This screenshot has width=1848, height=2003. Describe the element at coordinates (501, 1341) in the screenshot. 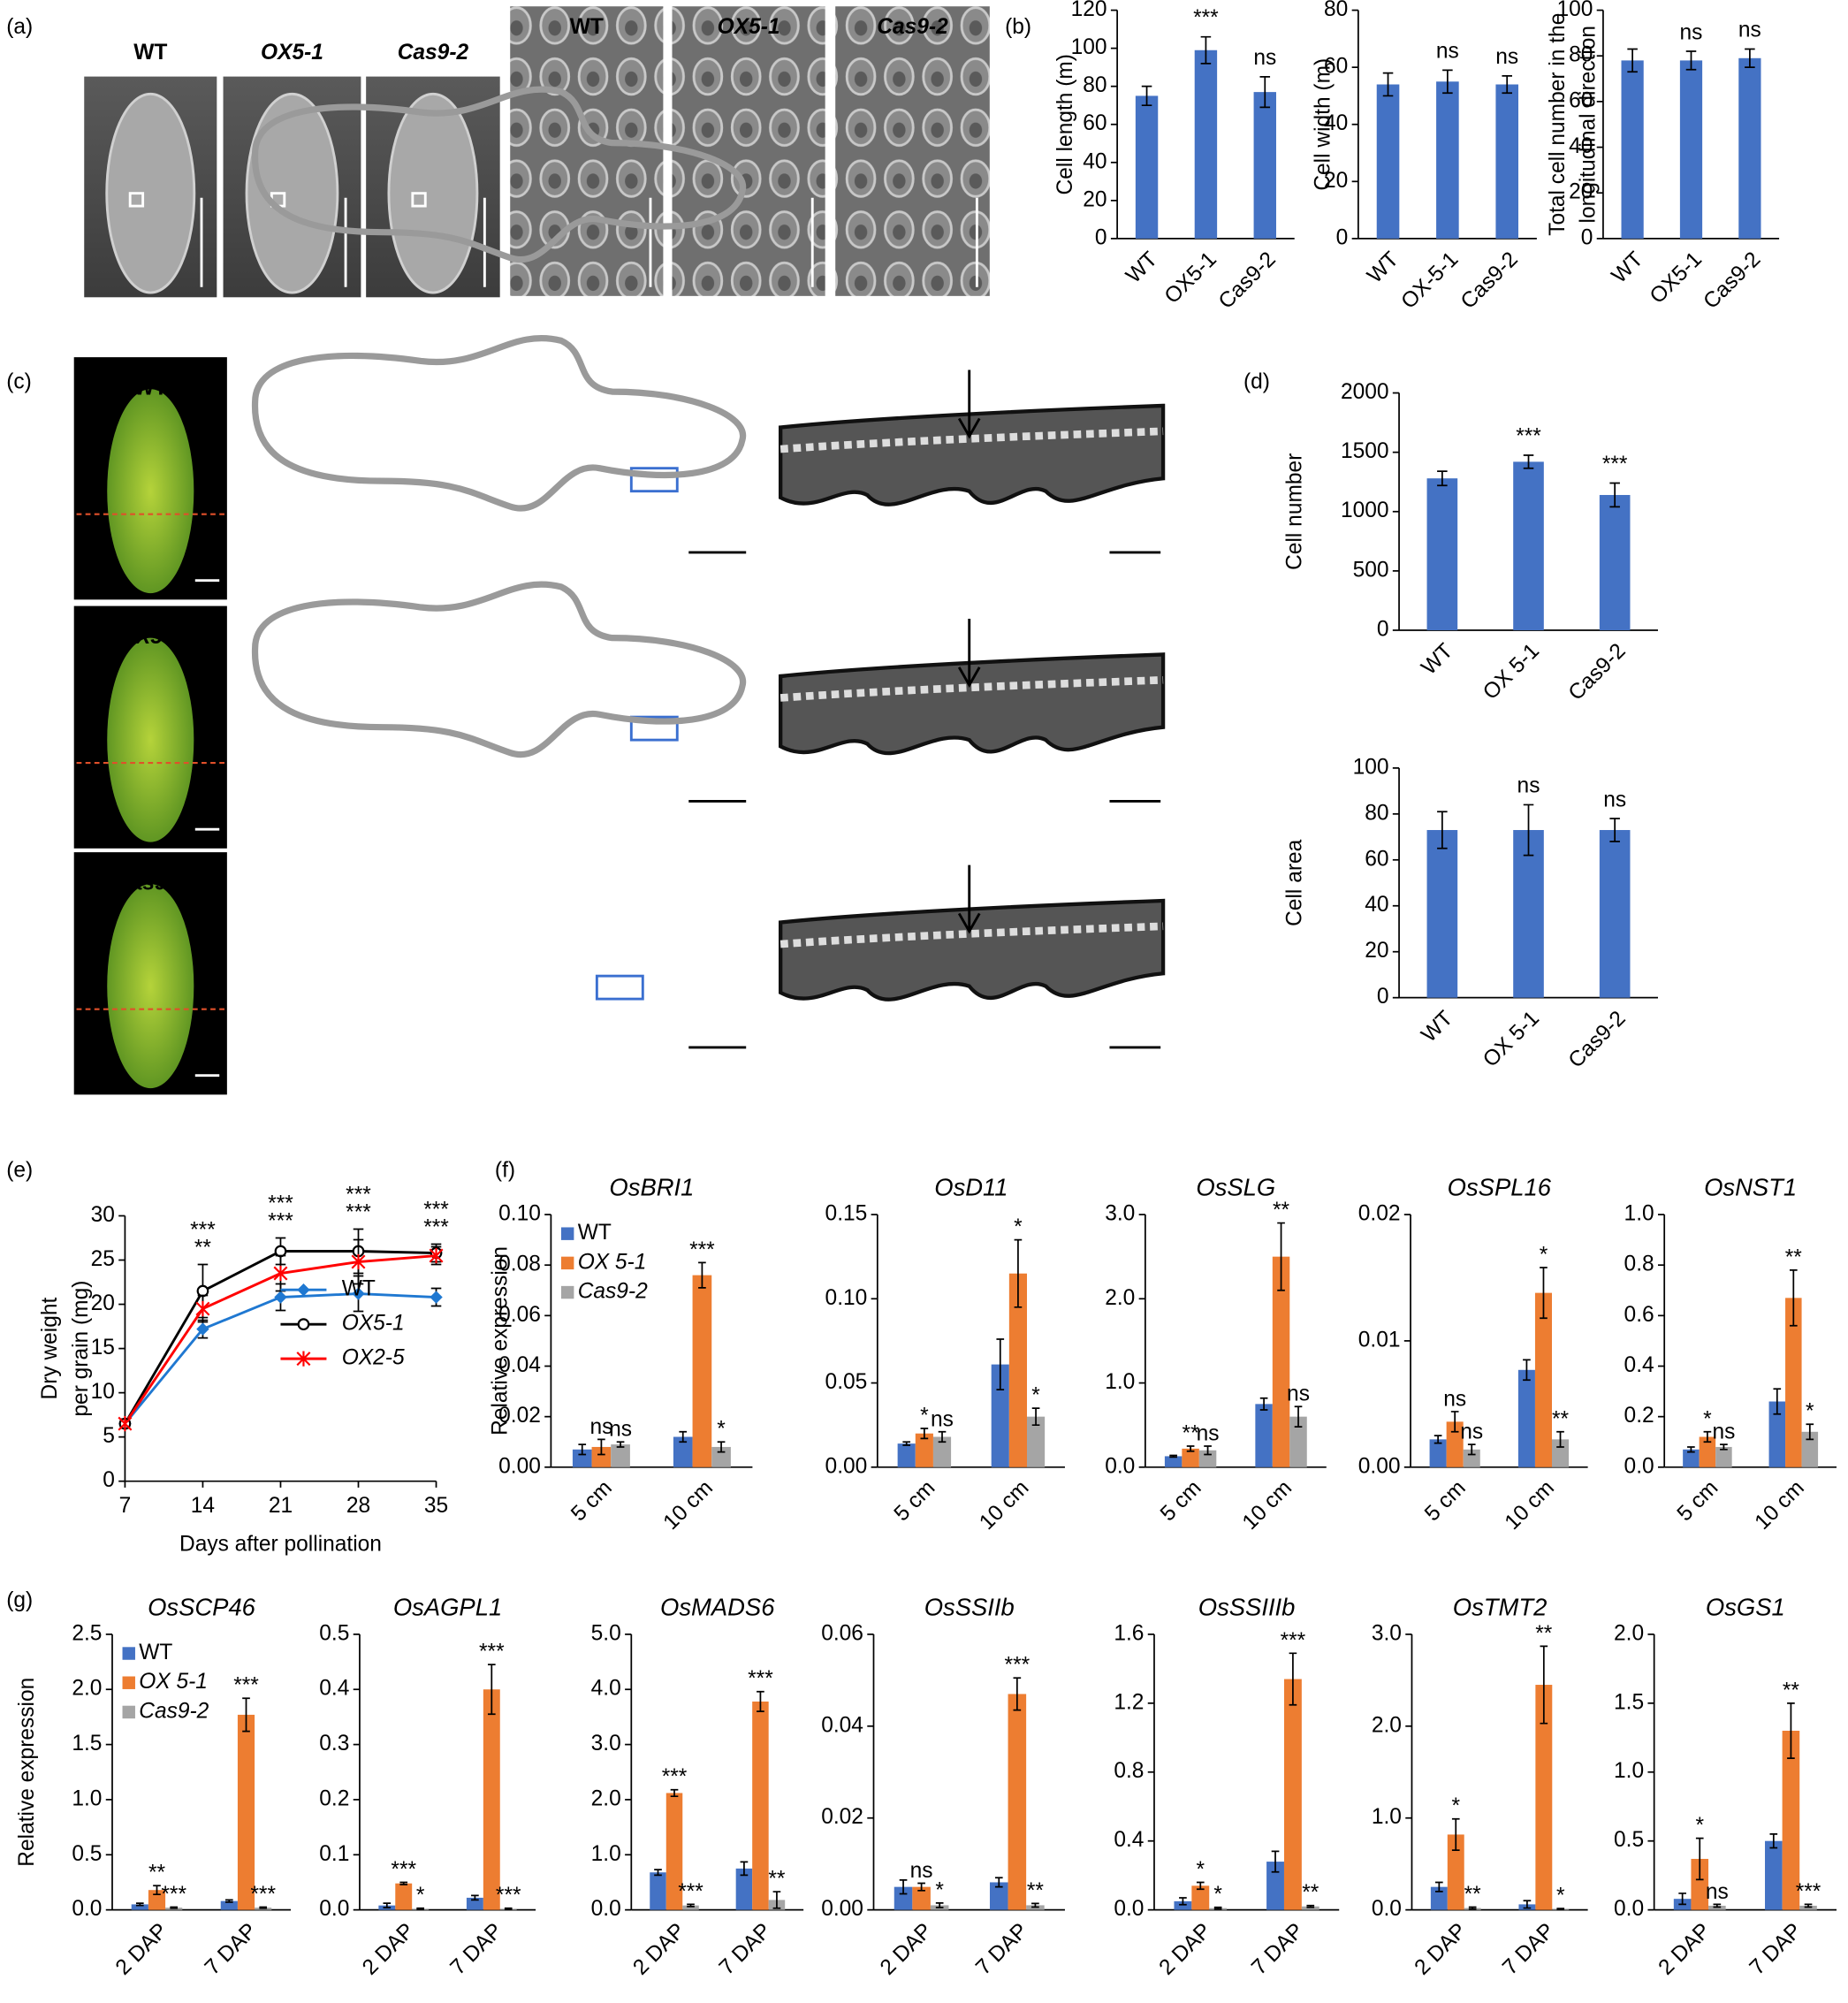

I see `y-axis-label: Relative expression` at that location.